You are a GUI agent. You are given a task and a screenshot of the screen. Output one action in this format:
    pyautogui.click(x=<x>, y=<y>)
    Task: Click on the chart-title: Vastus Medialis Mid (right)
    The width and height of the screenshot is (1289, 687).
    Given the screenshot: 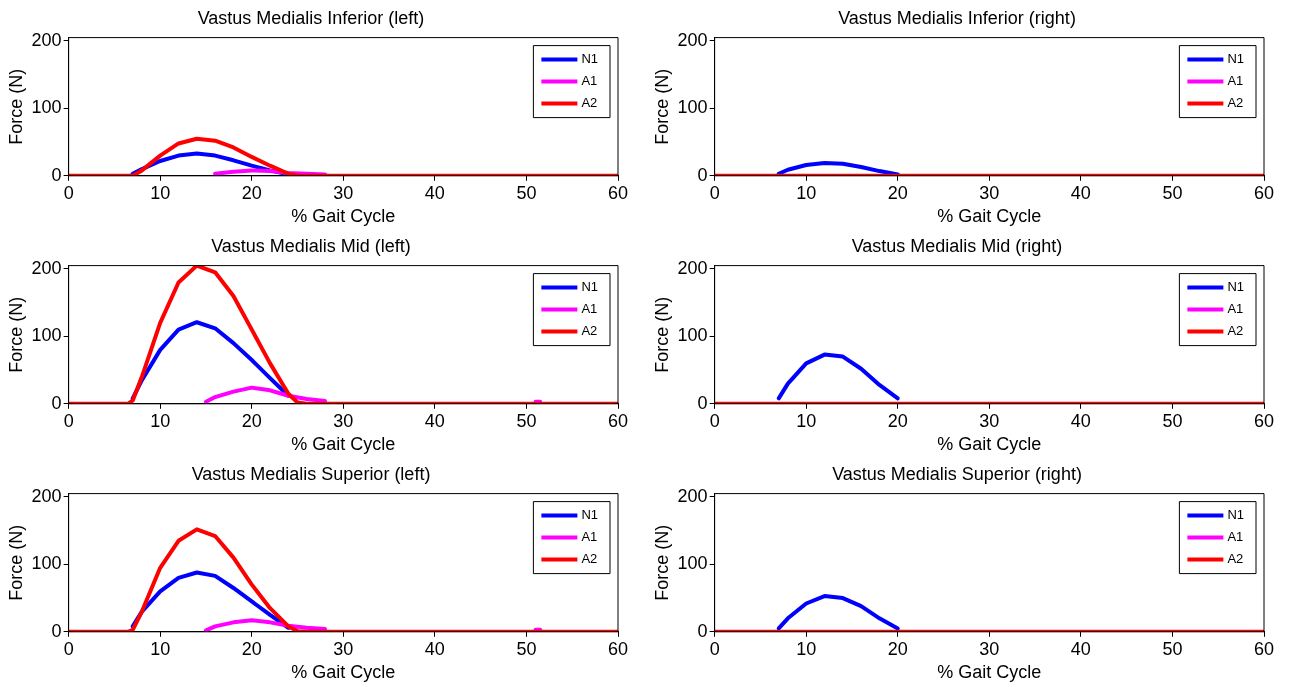 What is the action you would take?
    pyautogui.click(x=957, y=245)
    